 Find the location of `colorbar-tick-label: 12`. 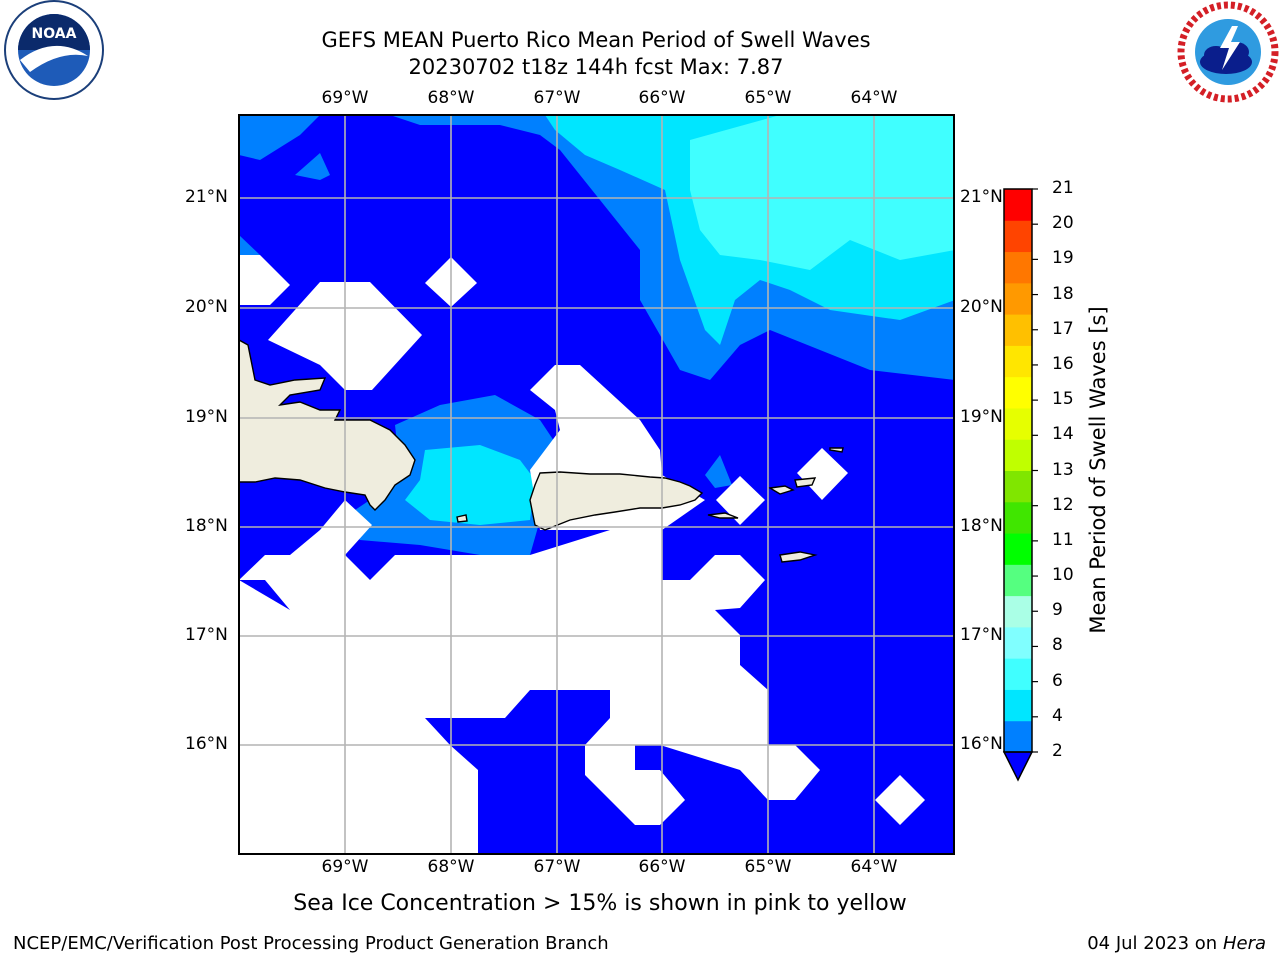

colorbar-tick-label: 12 is located at coordinates (1063, 504).